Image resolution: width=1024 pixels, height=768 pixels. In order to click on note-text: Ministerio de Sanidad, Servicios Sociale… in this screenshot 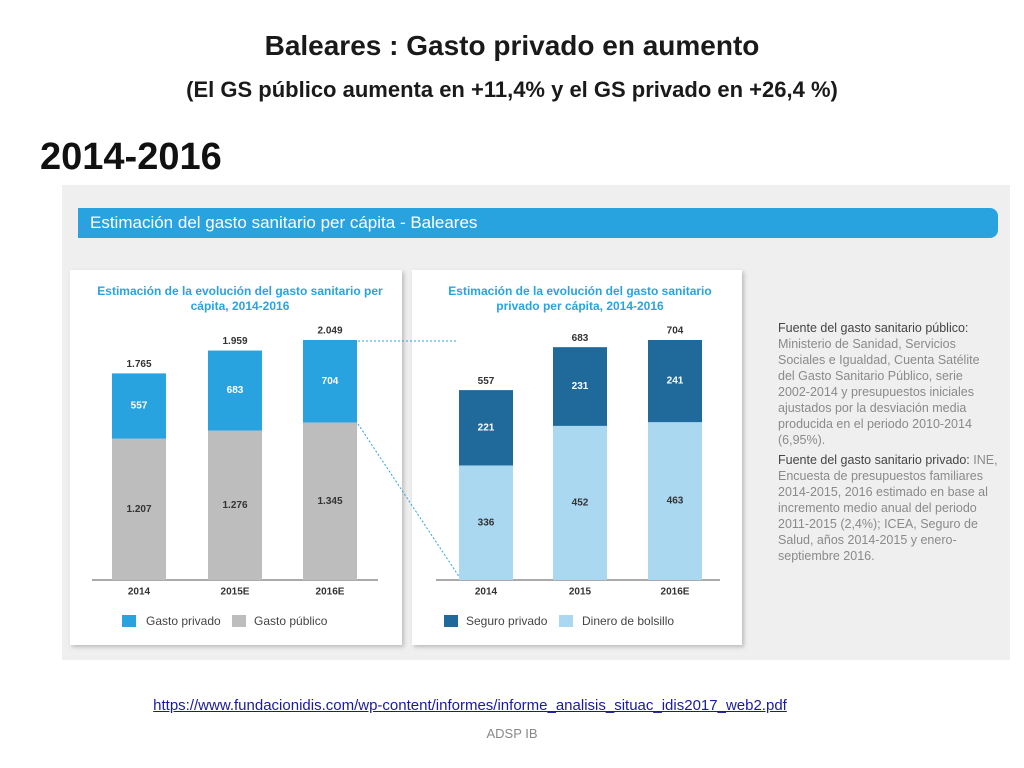, I will do `click(879, 392)`.